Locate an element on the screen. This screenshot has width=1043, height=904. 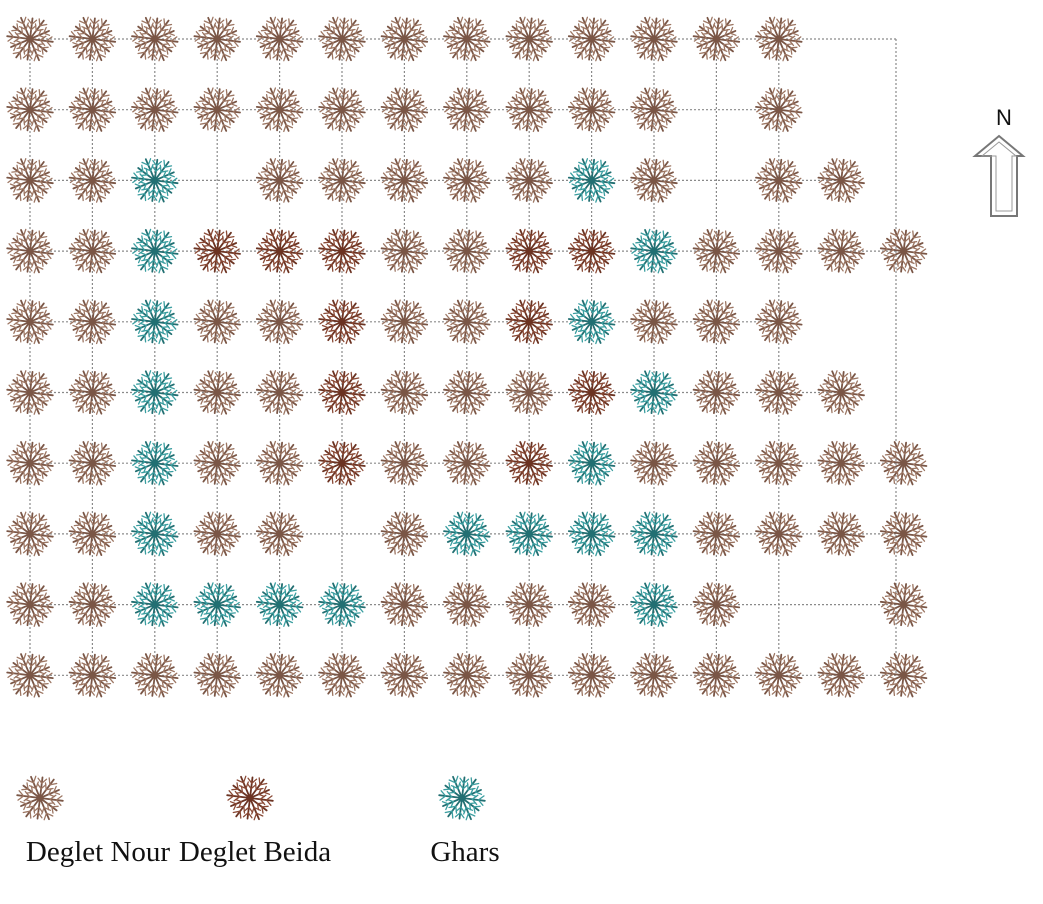
north-label: N is located at coordinates (1004, 117).